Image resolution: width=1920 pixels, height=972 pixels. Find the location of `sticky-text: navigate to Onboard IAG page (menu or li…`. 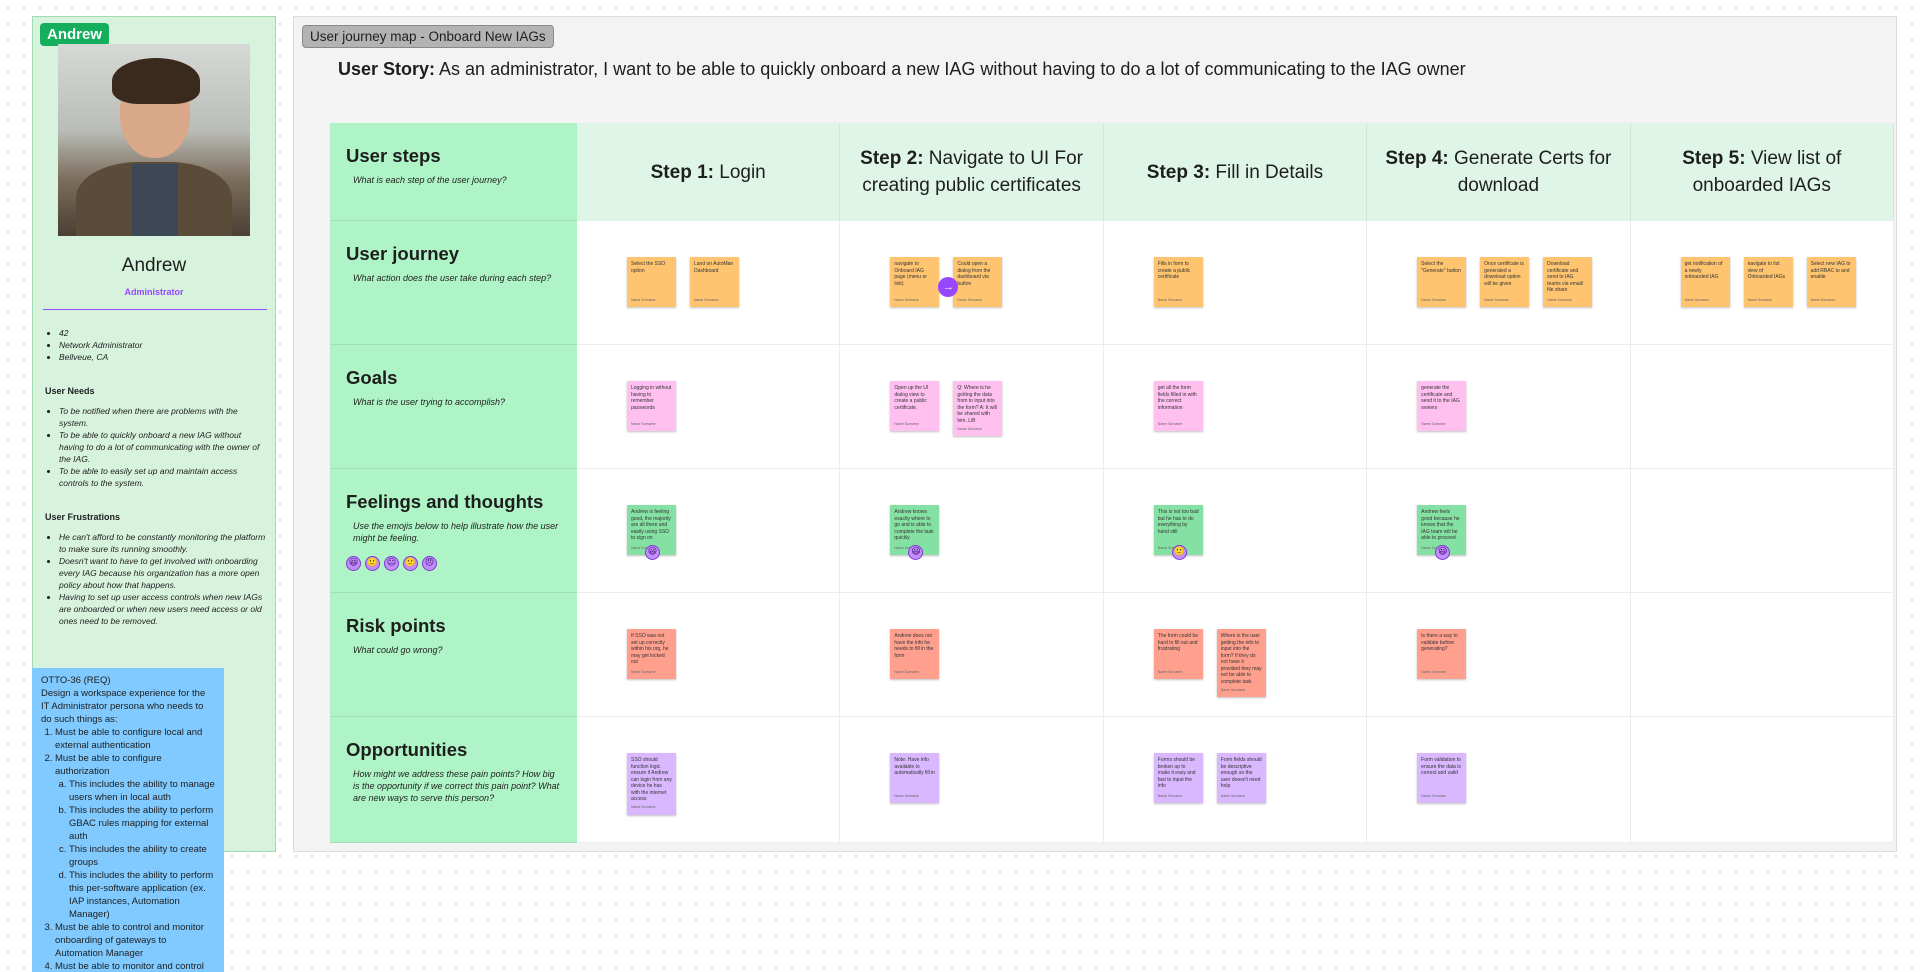

sticky-text: navigate to Onboard IAG page (menu or li… is located at coordinates (910, 274).